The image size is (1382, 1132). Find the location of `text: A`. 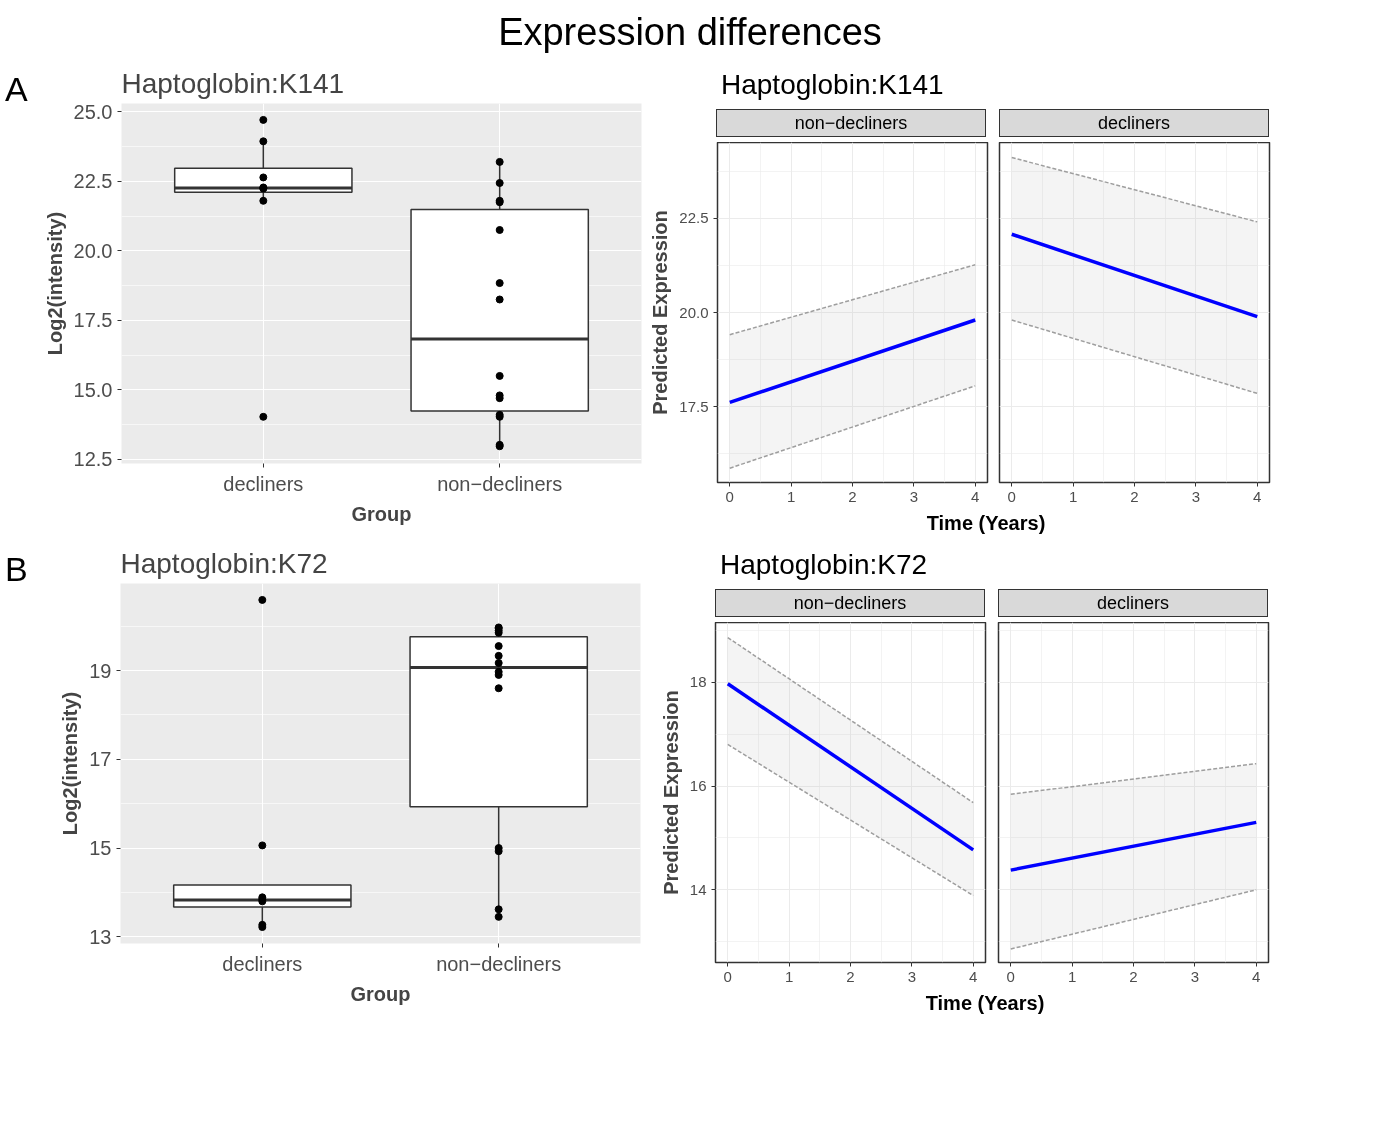

text: A is located at coordinates (16, 89).